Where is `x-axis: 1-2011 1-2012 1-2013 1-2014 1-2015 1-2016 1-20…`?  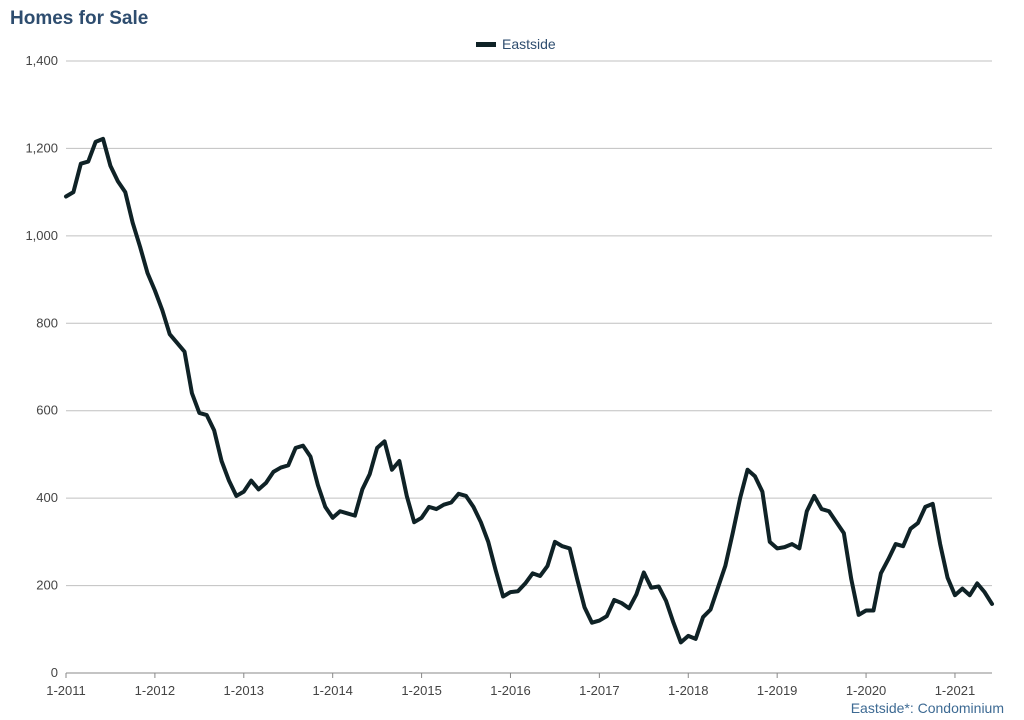
x-axis: 1-2011 1-2012 1-2013 1-2014 1-2015 1-2016 1-20… is located at coordinates (519, 685).